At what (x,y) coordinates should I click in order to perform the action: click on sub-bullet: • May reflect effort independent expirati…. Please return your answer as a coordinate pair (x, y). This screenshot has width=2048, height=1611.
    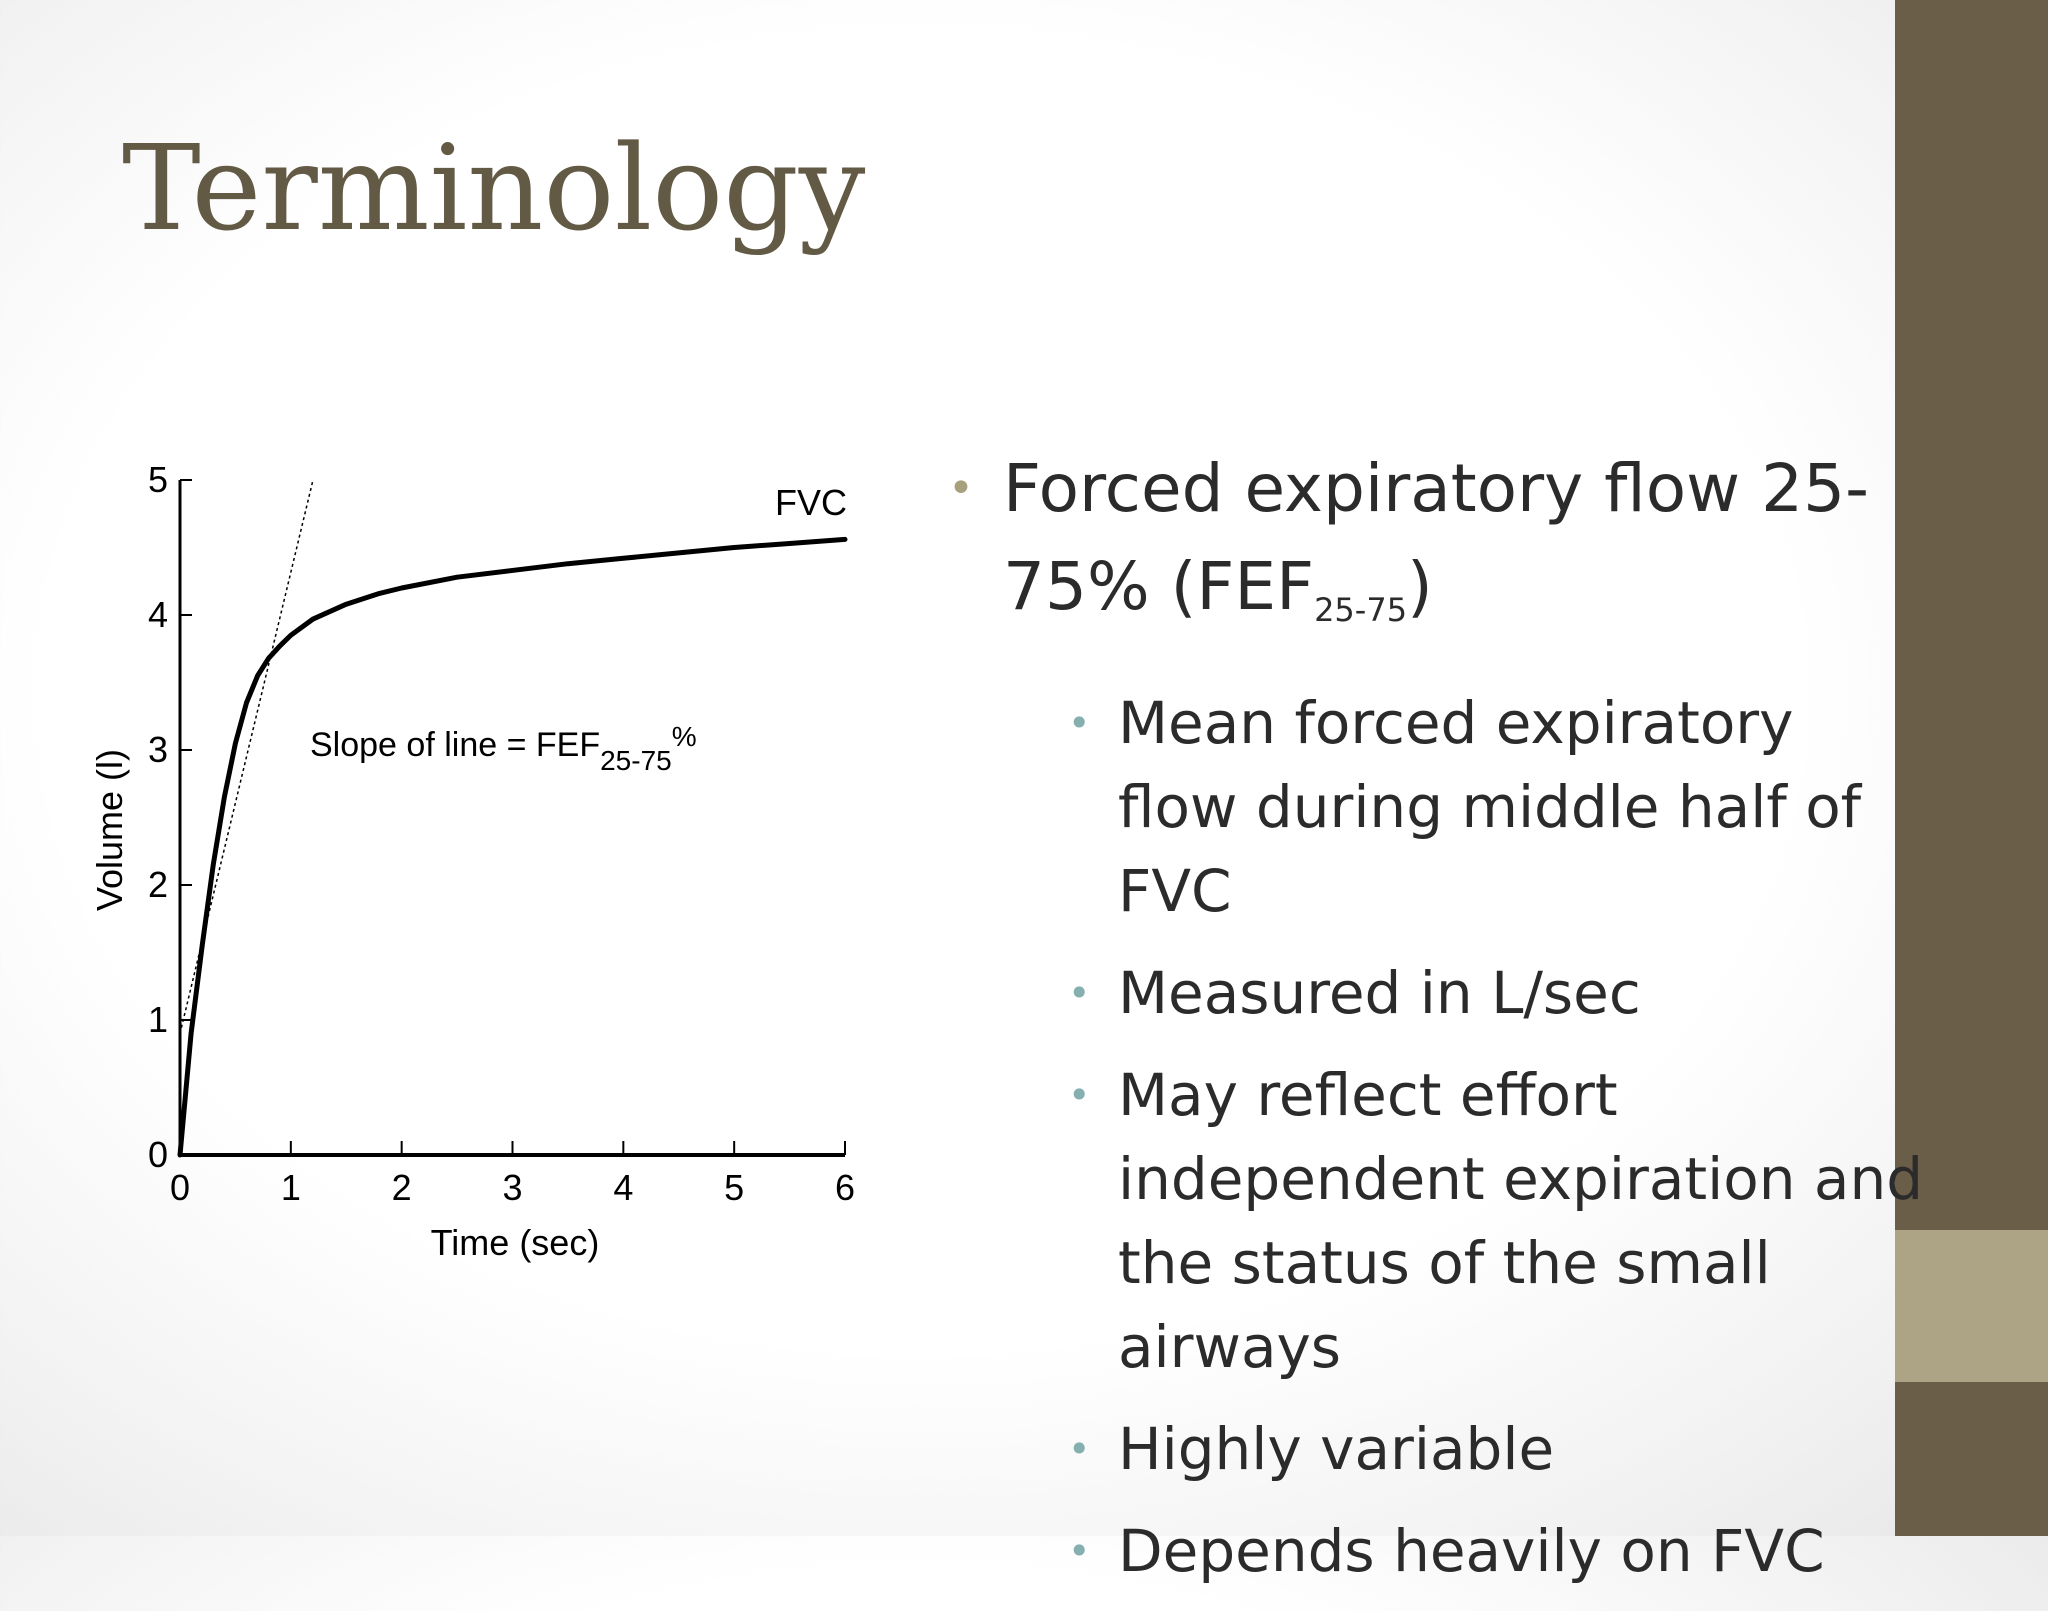
    Looking at the image, I should click on (1498, 1221).